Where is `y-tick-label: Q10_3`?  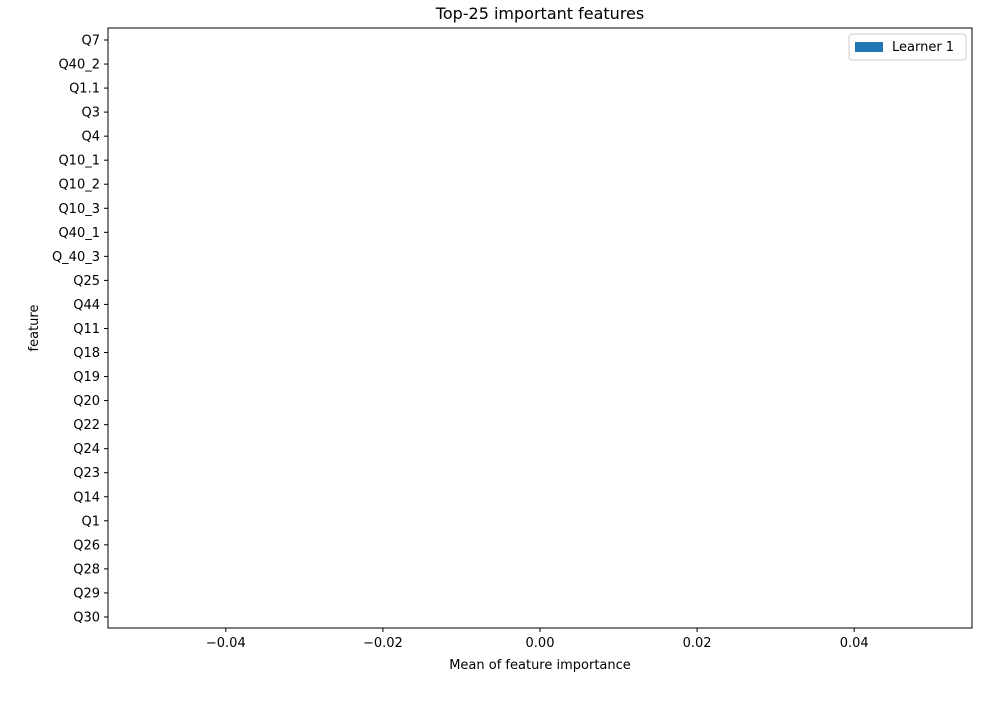
y-tick-label: Q10_3 is located at coordinates (79, 209).